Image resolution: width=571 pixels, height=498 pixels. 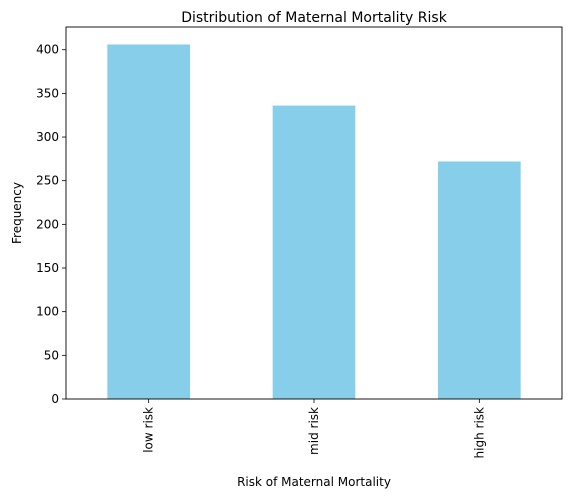 What do you see at coordinates (149, 430) in the screenshot?
I see `x-tick-label: low risk` at bounding box center [149, 430].